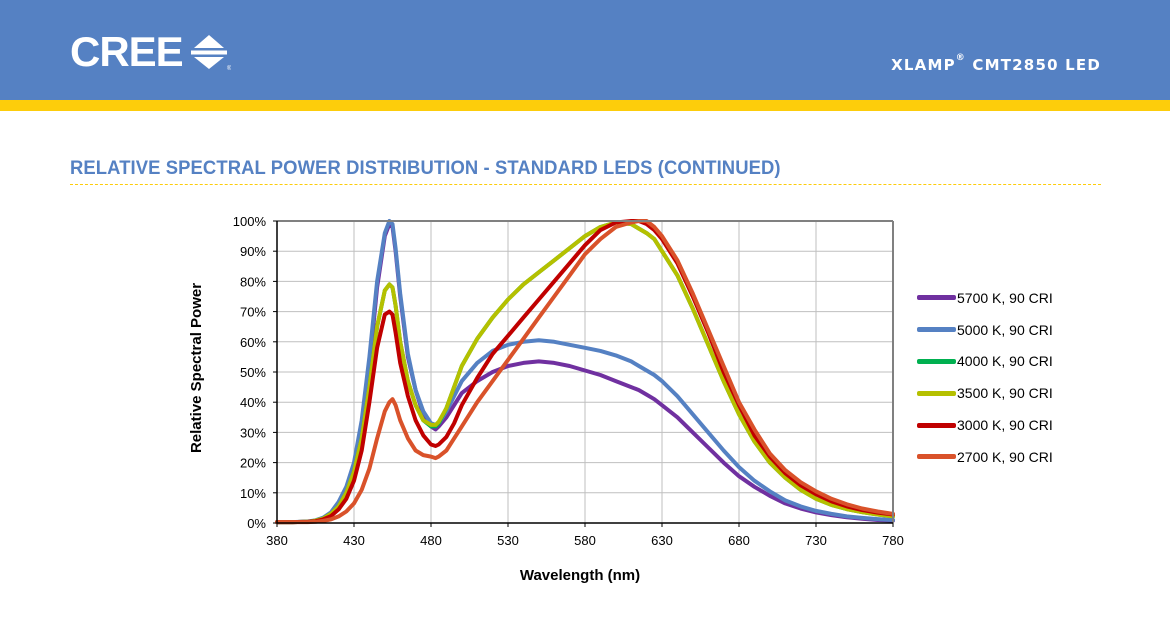  I want to click on legend-item: 3500 K, 90 CRI, so click(985, 393).